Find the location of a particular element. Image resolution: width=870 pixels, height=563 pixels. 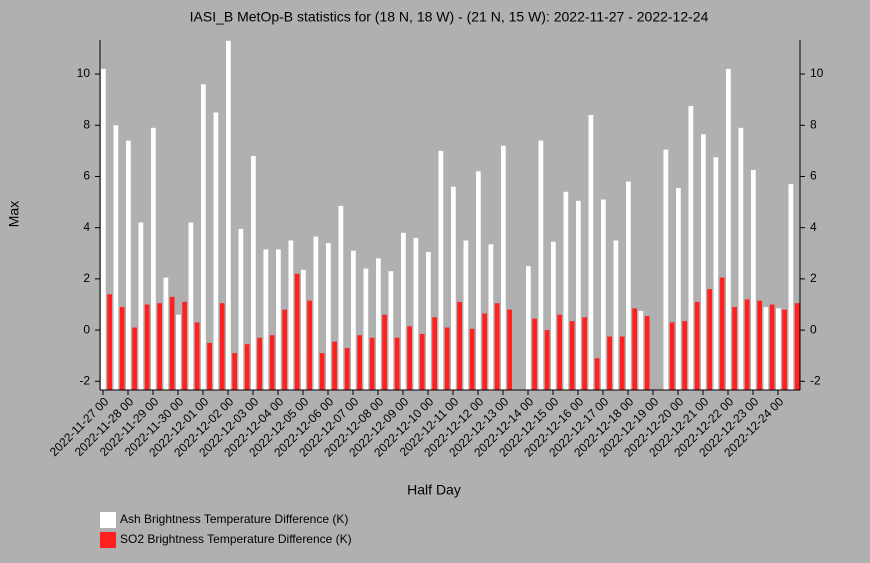

y-tick-label-right: 6 is located at coordinates (813, 176).